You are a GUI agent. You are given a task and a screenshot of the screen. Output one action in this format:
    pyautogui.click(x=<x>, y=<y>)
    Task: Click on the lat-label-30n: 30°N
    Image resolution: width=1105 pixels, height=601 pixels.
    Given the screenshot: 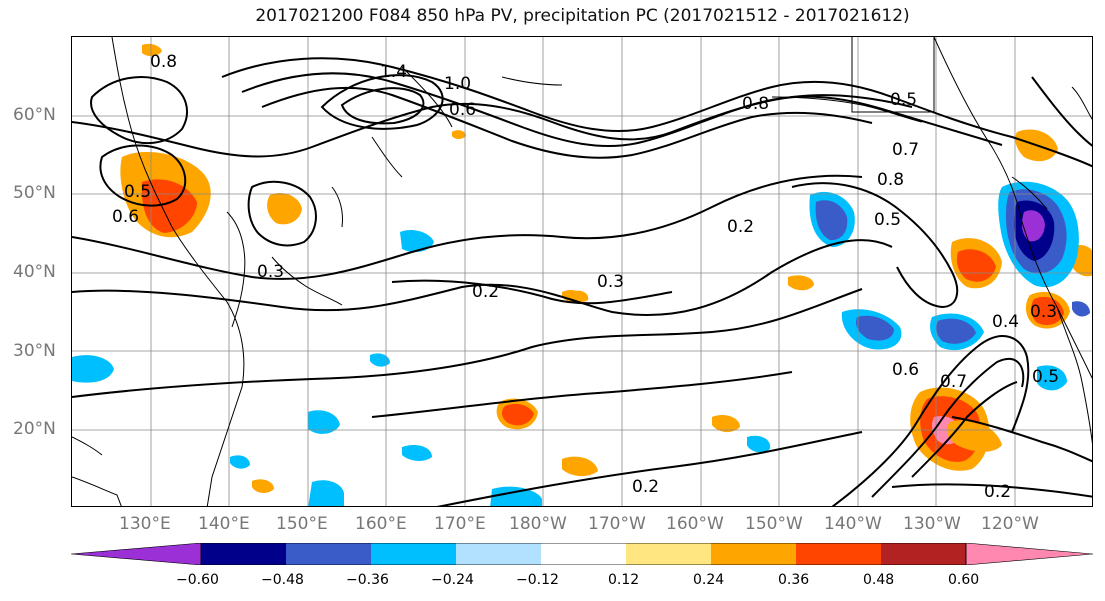 What is the action you would take?
    pyautogui.click(x=34, y=351)
    